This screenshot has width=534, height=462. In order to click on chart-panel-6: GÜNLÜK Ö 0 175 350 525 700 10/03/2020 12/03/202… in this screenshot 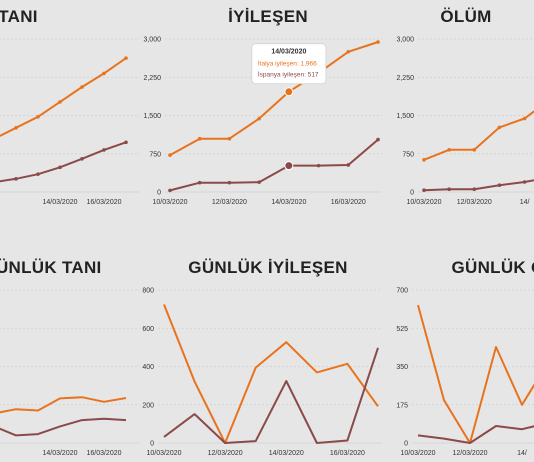, I will do `click(465, 357)`.